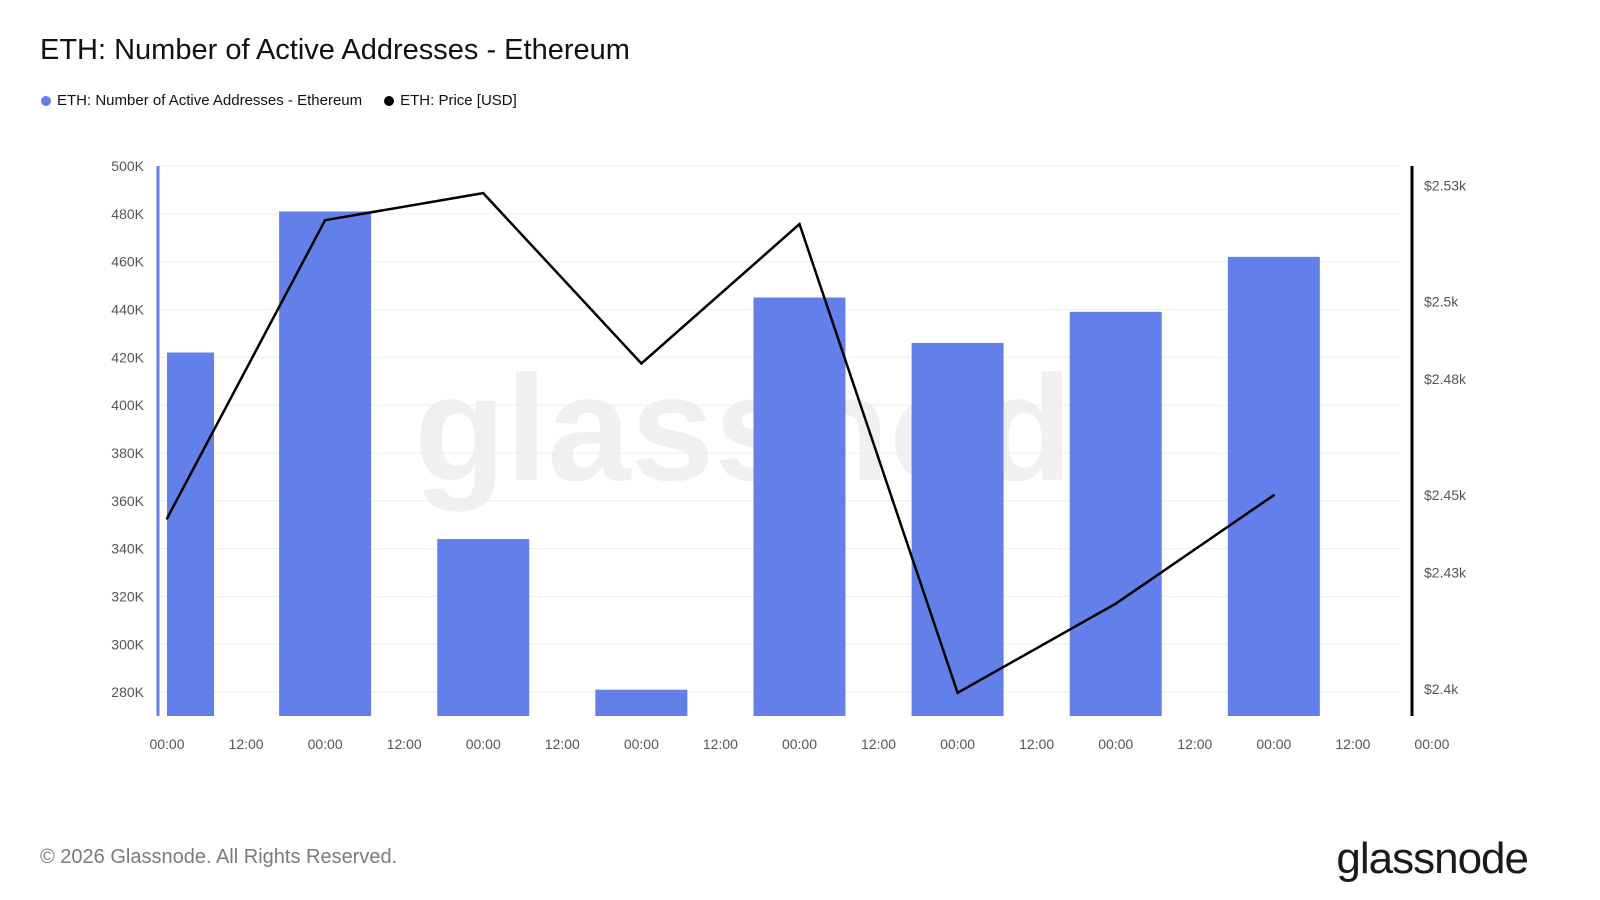 This screenshot has height=900, width=1600. What do you see at coordinates (878, 744) in the screenshot?
I see `x-tick-label-9: 12:00` at bounding box center [878, 744].